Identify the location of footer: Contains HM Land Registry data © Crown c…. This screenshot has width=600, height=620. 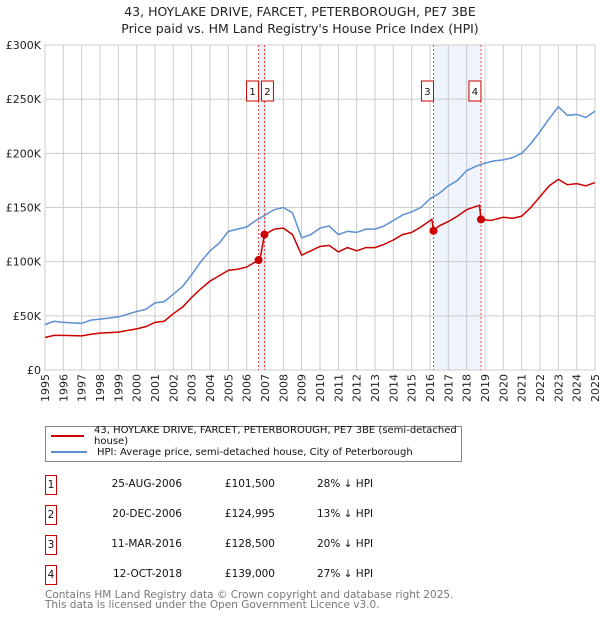
(249, 600).